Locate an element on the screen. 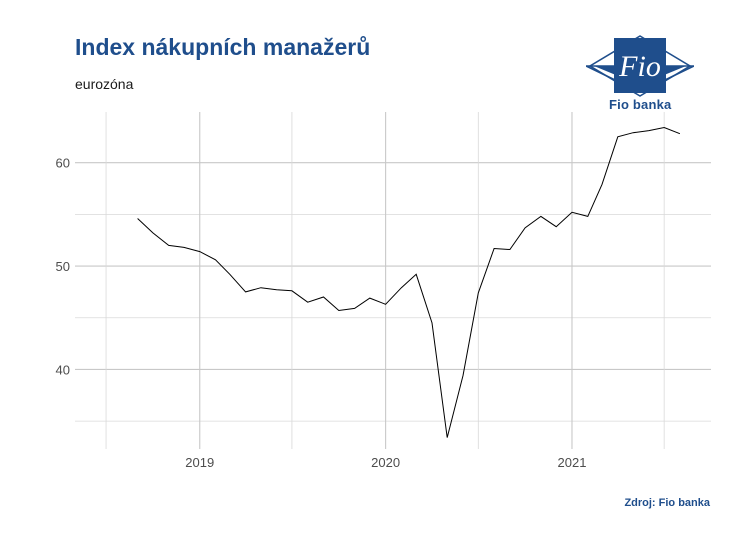  y-axis-ticks: 40 50 60 is located at coordinates (63, 267).